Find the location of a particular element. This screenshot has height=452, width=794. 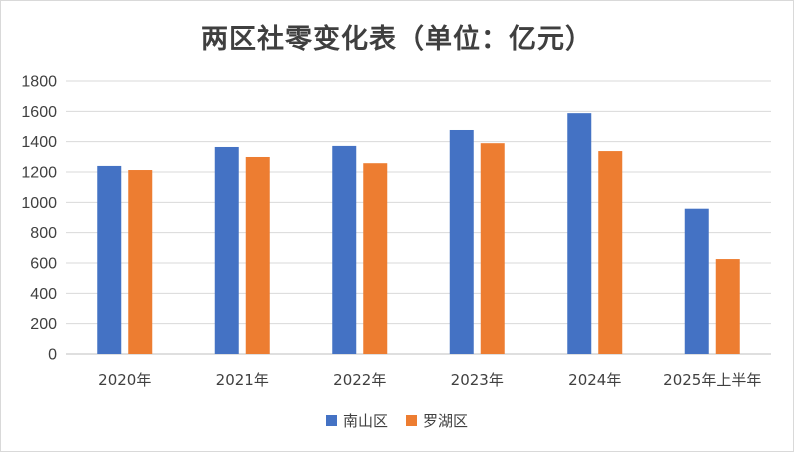

y-tick-label: 1000 is located at coordinates (39, 203).